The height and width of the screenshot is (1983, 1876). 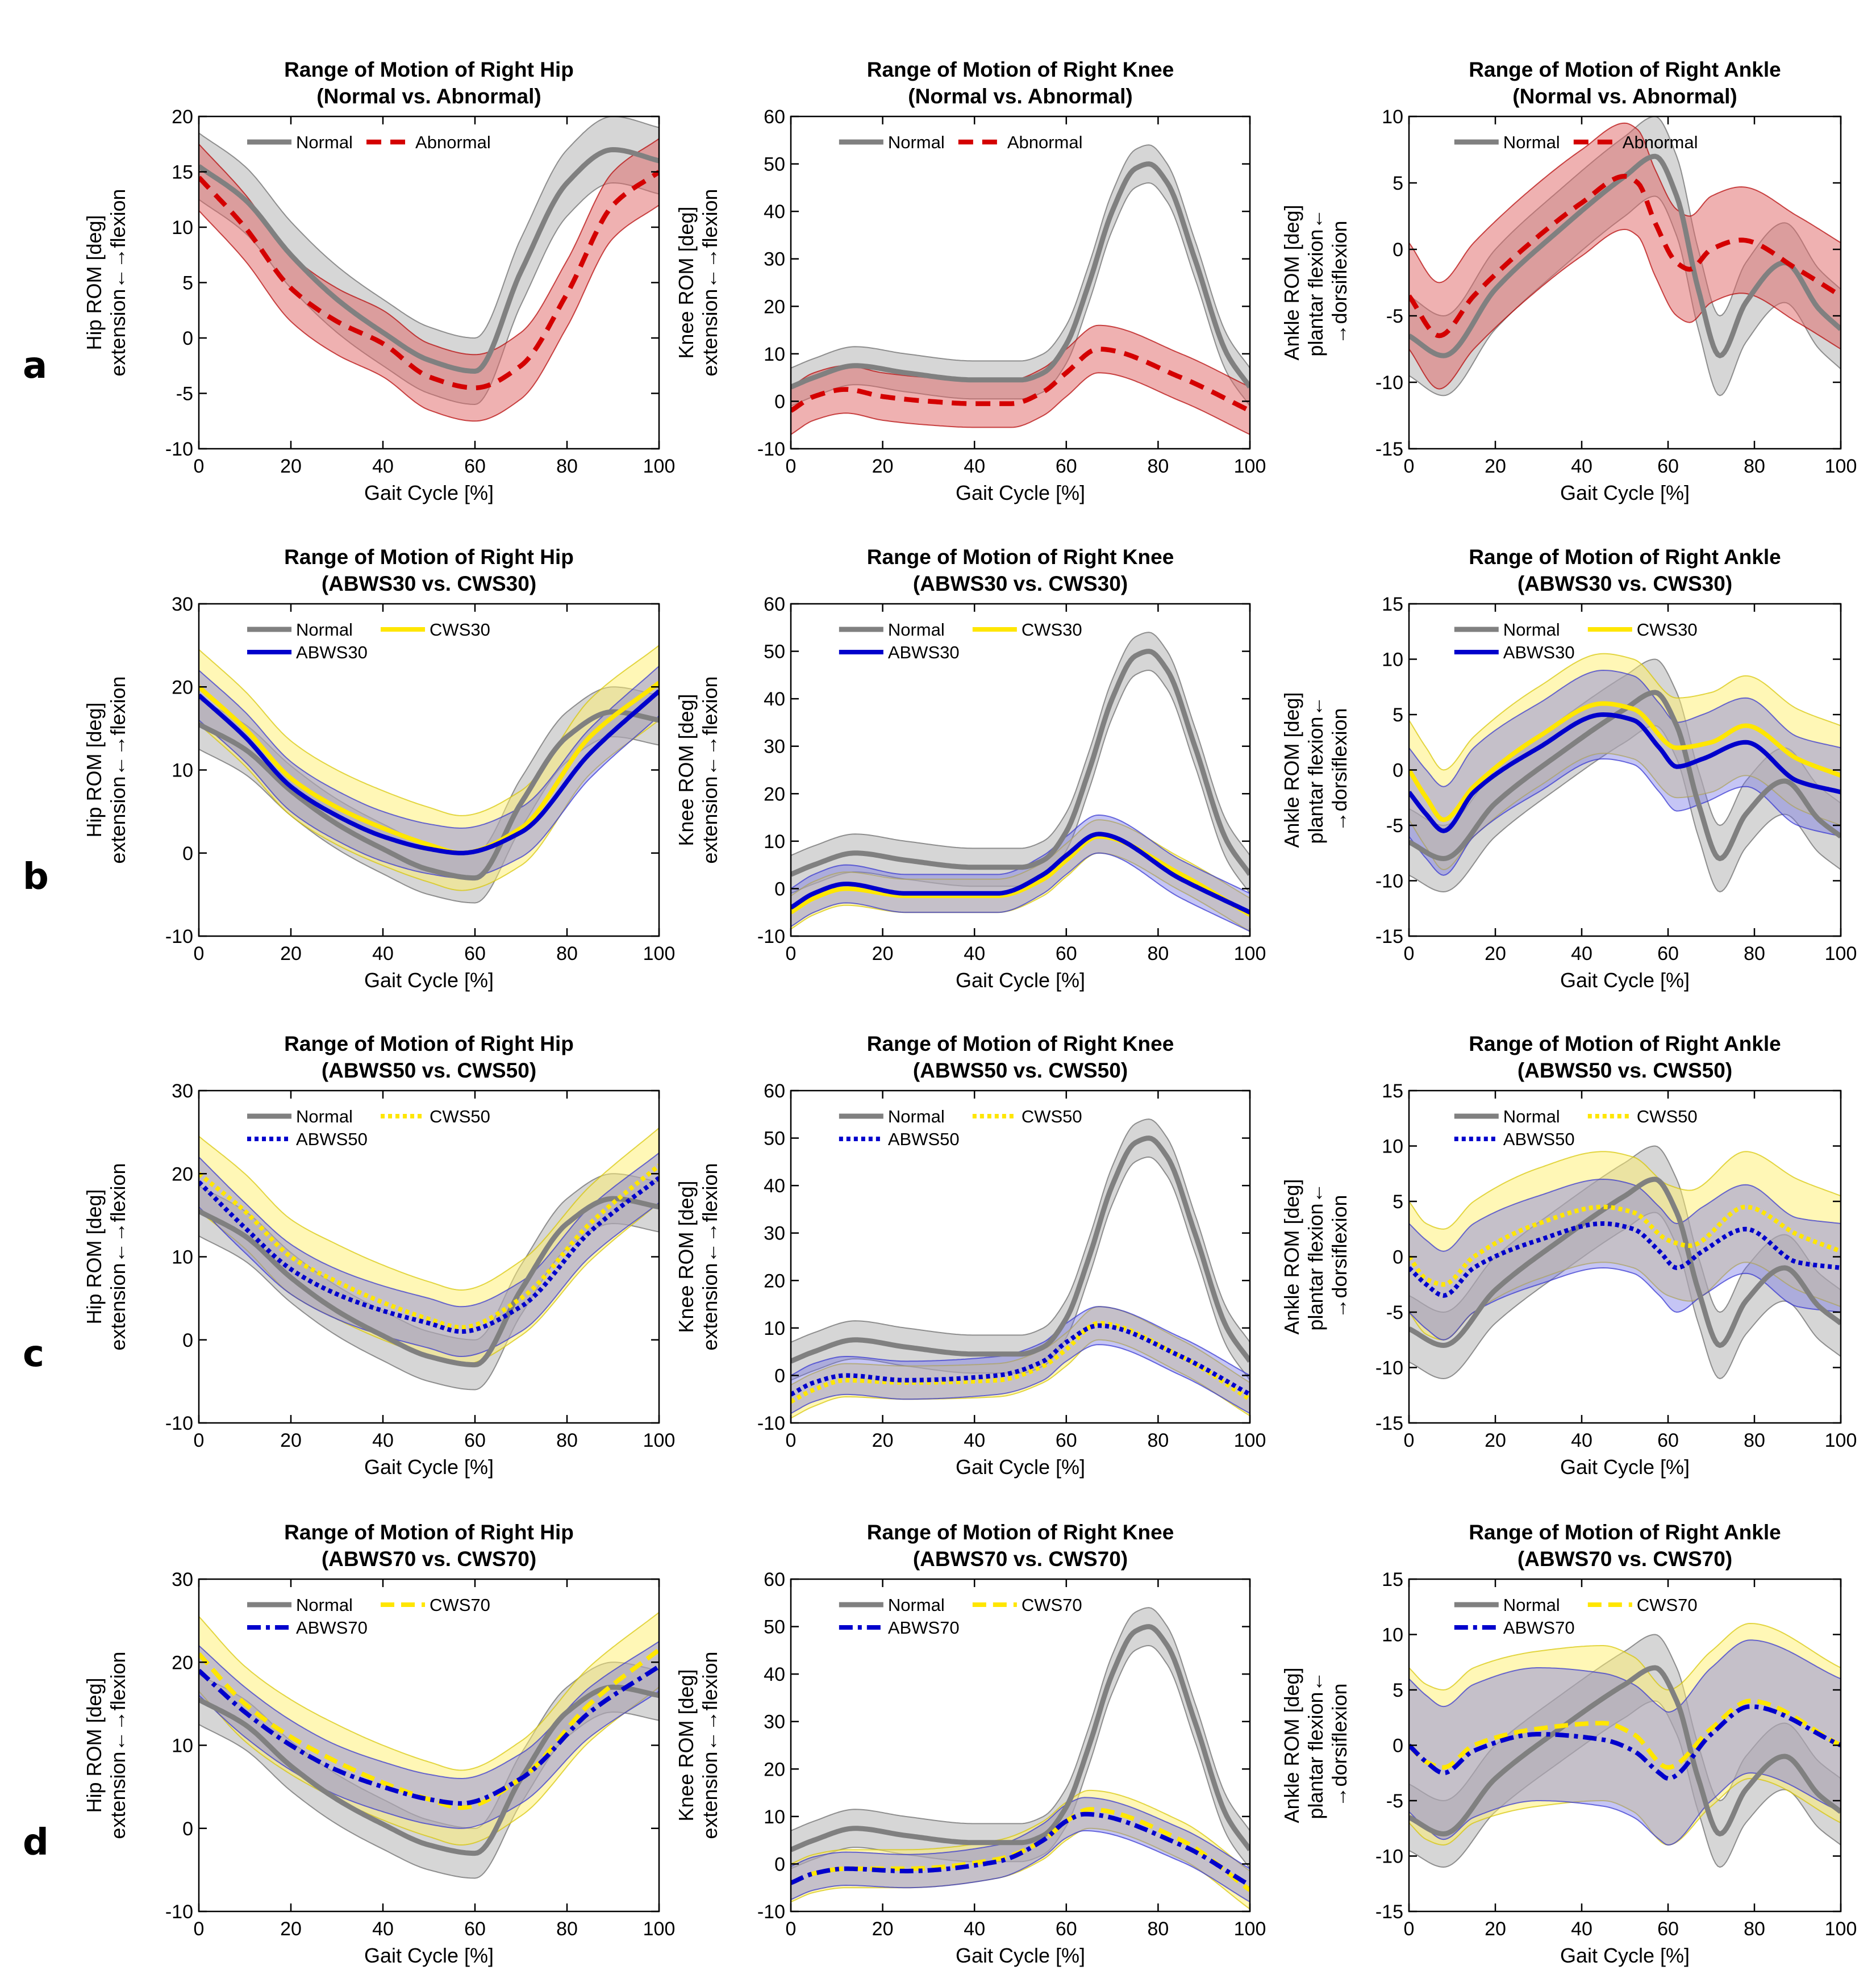 I want to click on legend: Normal CWS70 ABWS70, so click(x=960, y=1617).